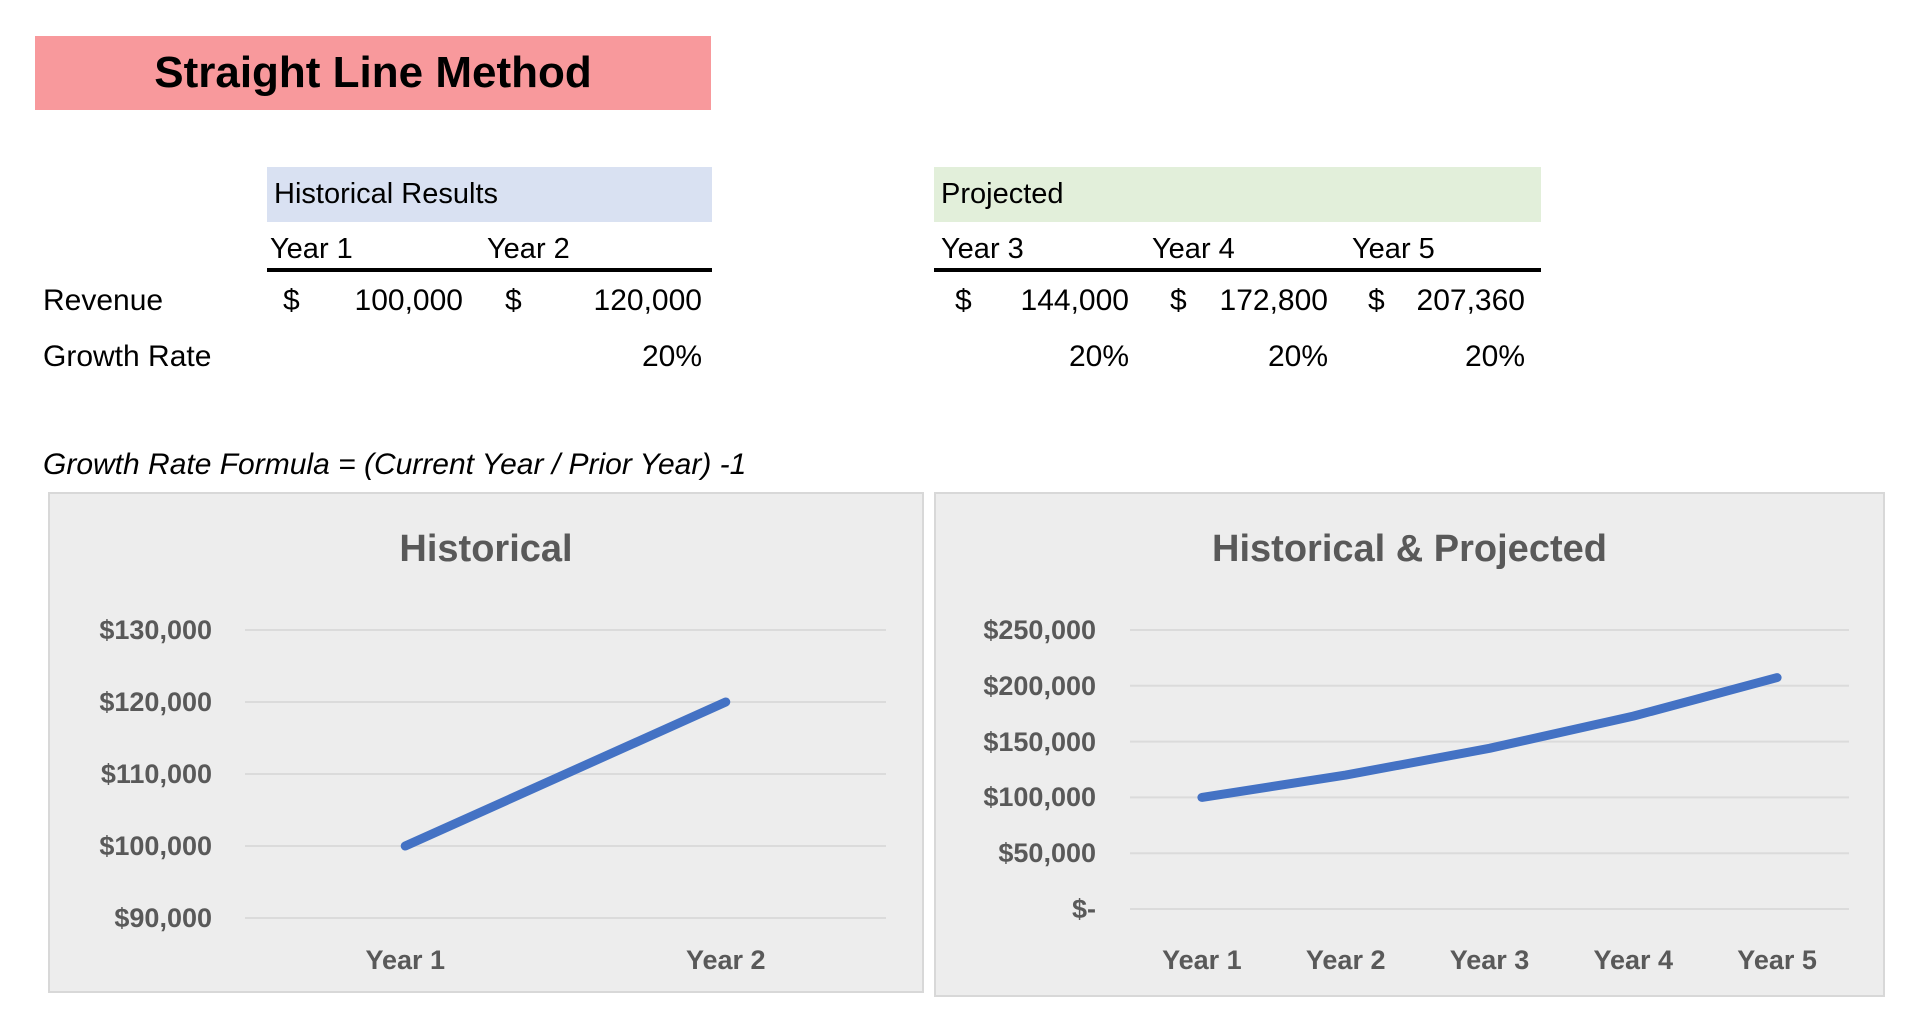 This screenshot has height=1031, width=1921. I want to click on projected-header-underline, so click(1237, 270).